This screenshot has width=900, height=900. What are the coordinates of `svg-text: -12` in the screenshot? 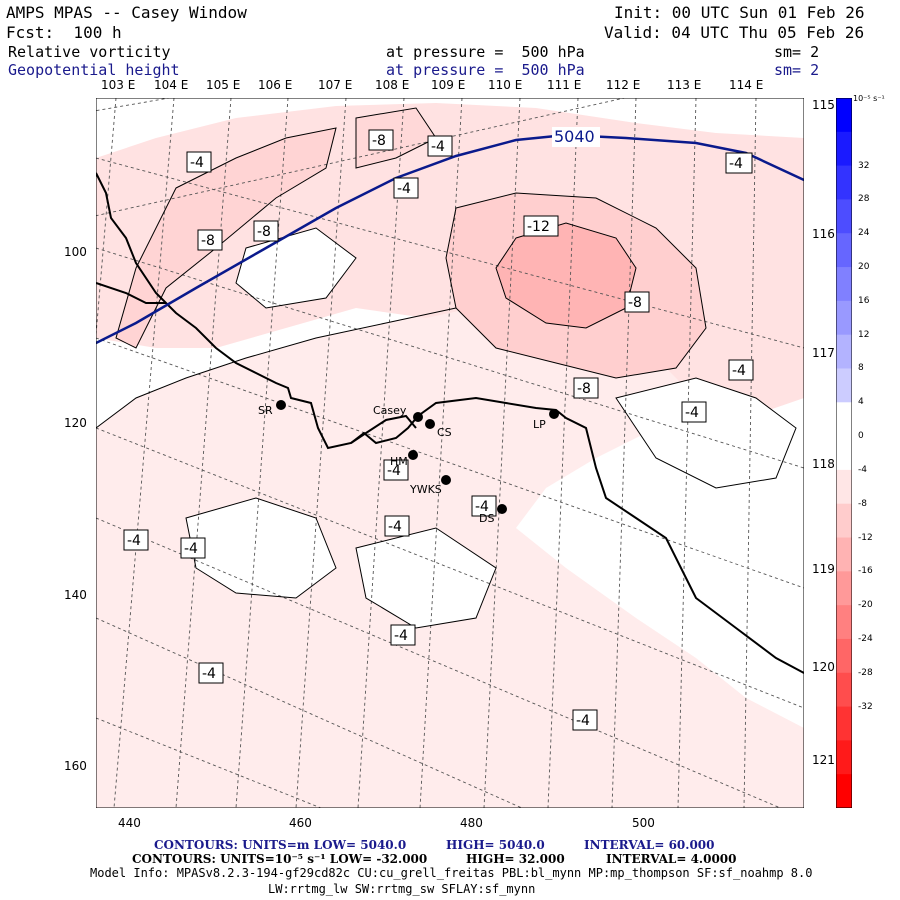 It's located at (538, 227).